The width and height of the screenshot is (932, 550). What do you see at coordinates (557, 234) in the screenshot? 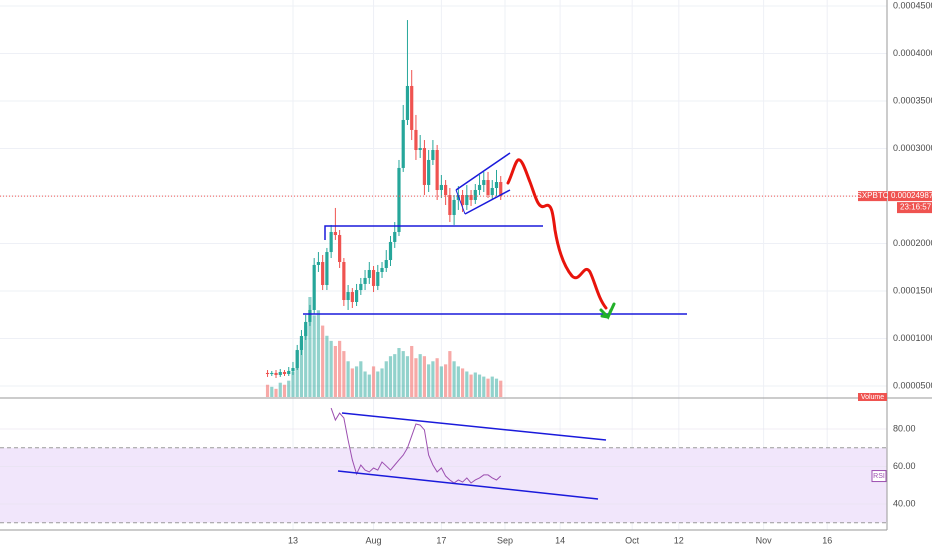
I see `forecast-path` at bounding box center [557, 234].